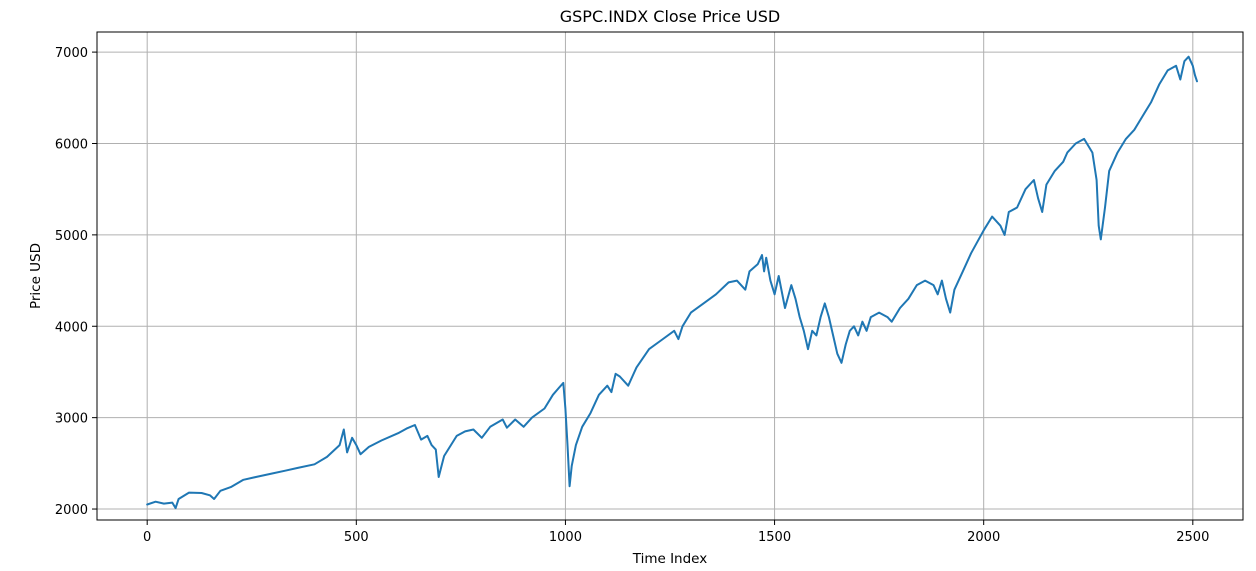 Image resolution: width=1256 pixels, height=571 pixels. What do you see at coordinates (71, 510) in the screenshot?
I see `y-tick-label-2000: 2000` at bounding box center [71, 510].